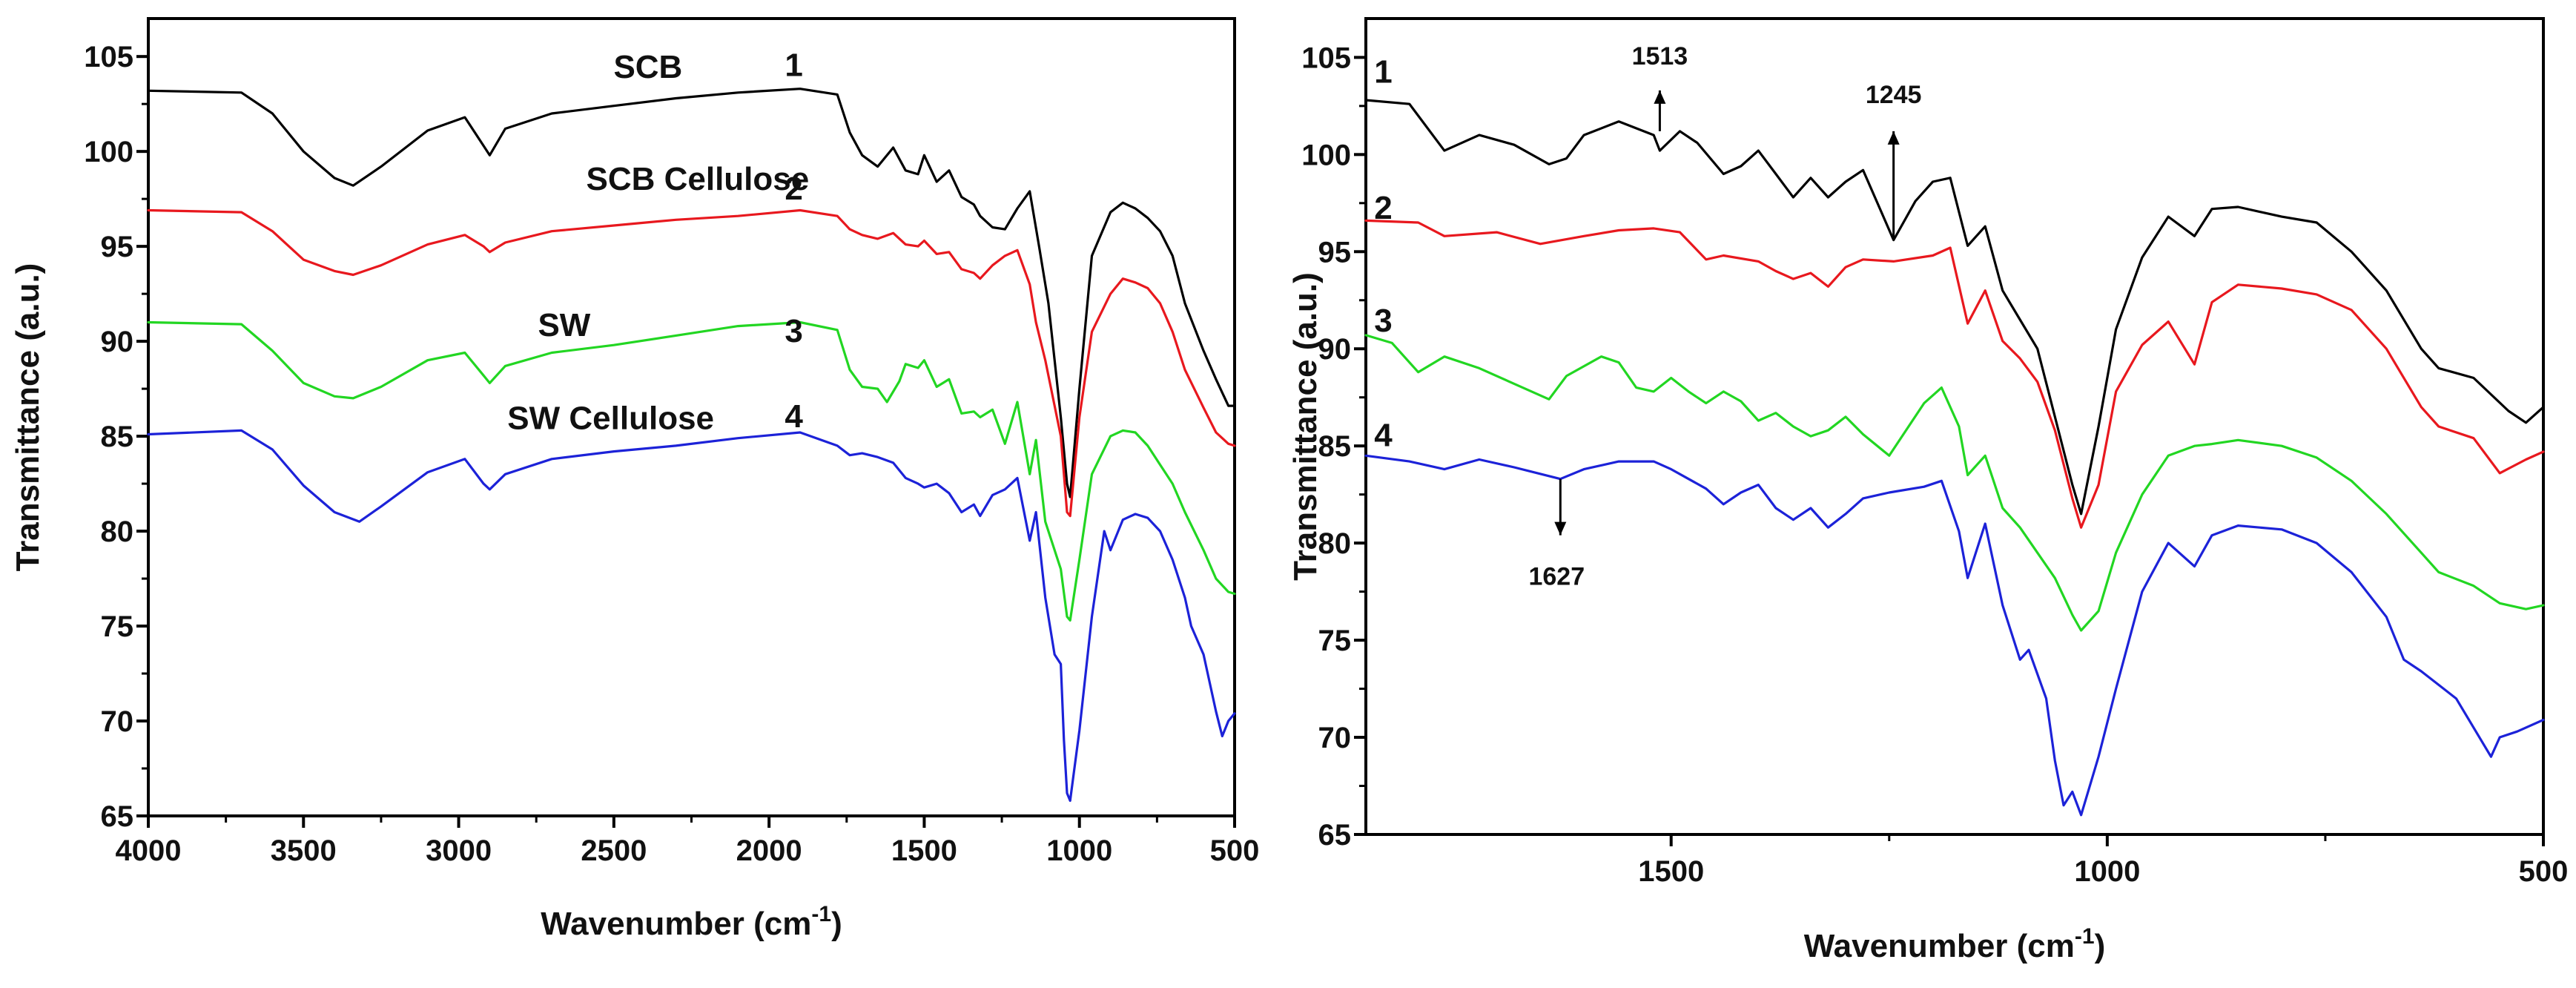 Image resolution: width=2576 pixels, height=988 pixels. I want to click on right-x-tick-label: 1000, so click(2107, 872).